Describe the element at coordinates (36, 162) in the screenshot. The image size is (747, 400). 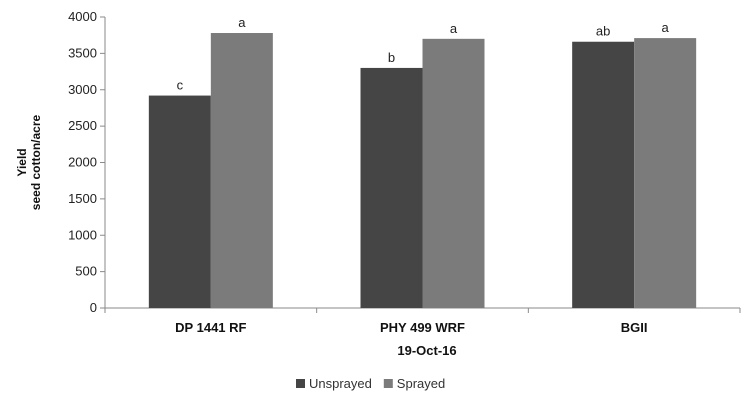
I see `y-axis-title-line: seed cotton/acre` at that location.